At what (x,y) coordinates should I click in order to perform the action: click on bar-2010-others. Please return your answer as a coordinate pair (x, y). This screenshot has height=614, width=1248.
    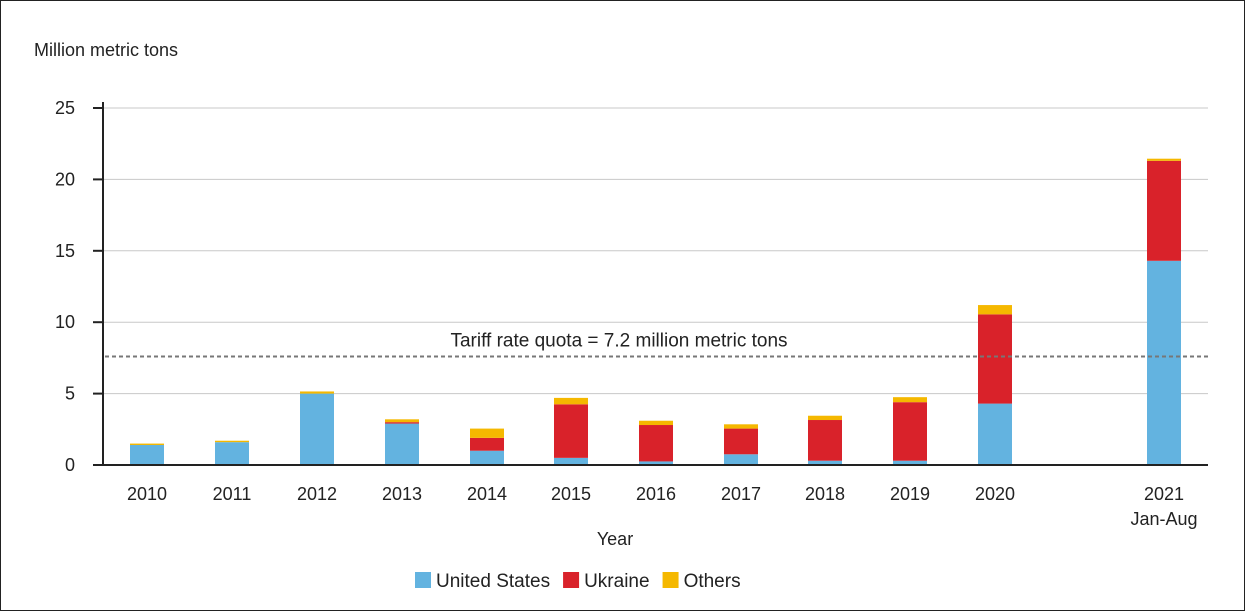
    Looking at the image, I should click on (147, 444).